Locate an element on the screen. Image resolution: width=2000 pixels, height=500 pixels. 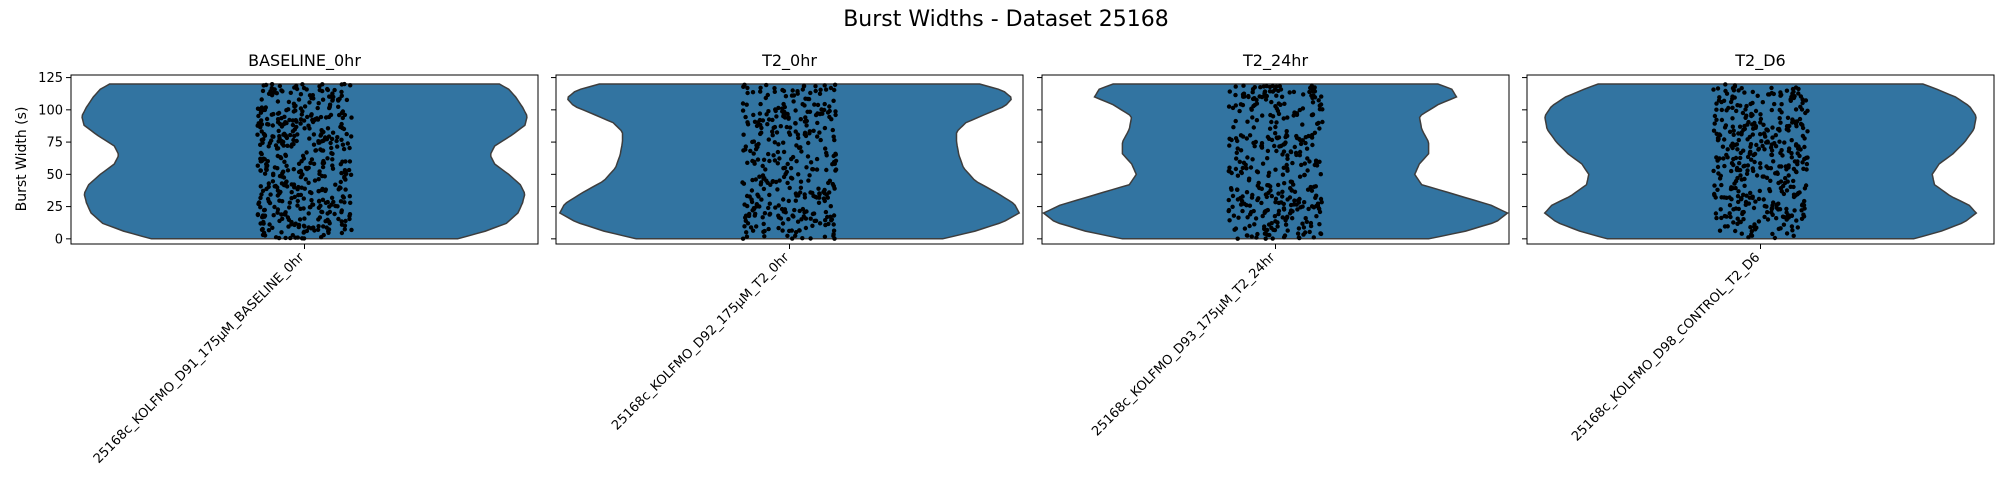
violin-body is located at coordinates (1275, 161).